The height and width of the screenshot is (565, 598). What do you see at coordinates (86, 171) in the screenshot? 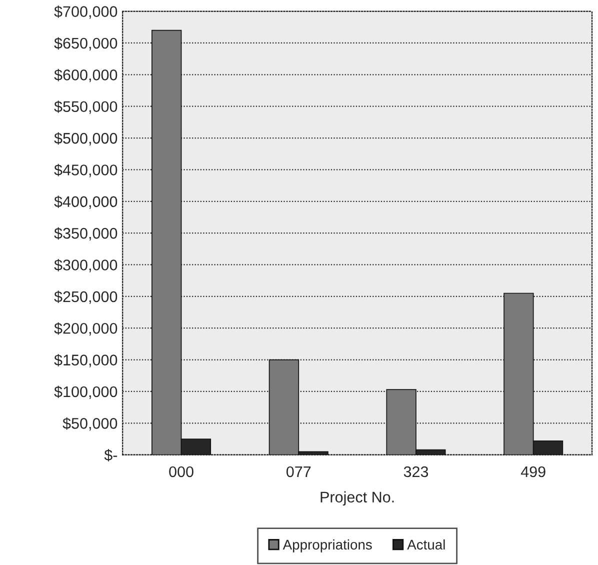
I see `y-tick-label: $450,000` at bounding box center [86, 171].